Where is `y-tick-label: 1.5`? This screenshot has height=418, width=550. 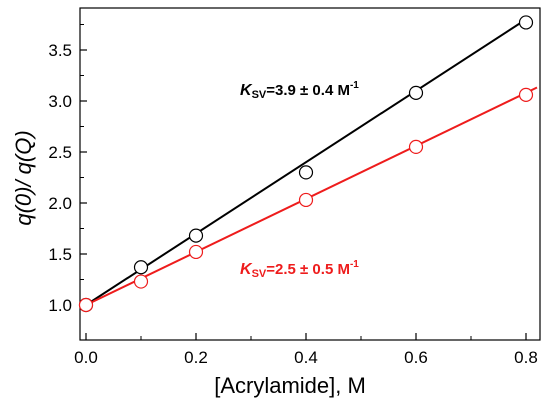
y-tick-label: 1.5 is located at coordinates (60, 254).